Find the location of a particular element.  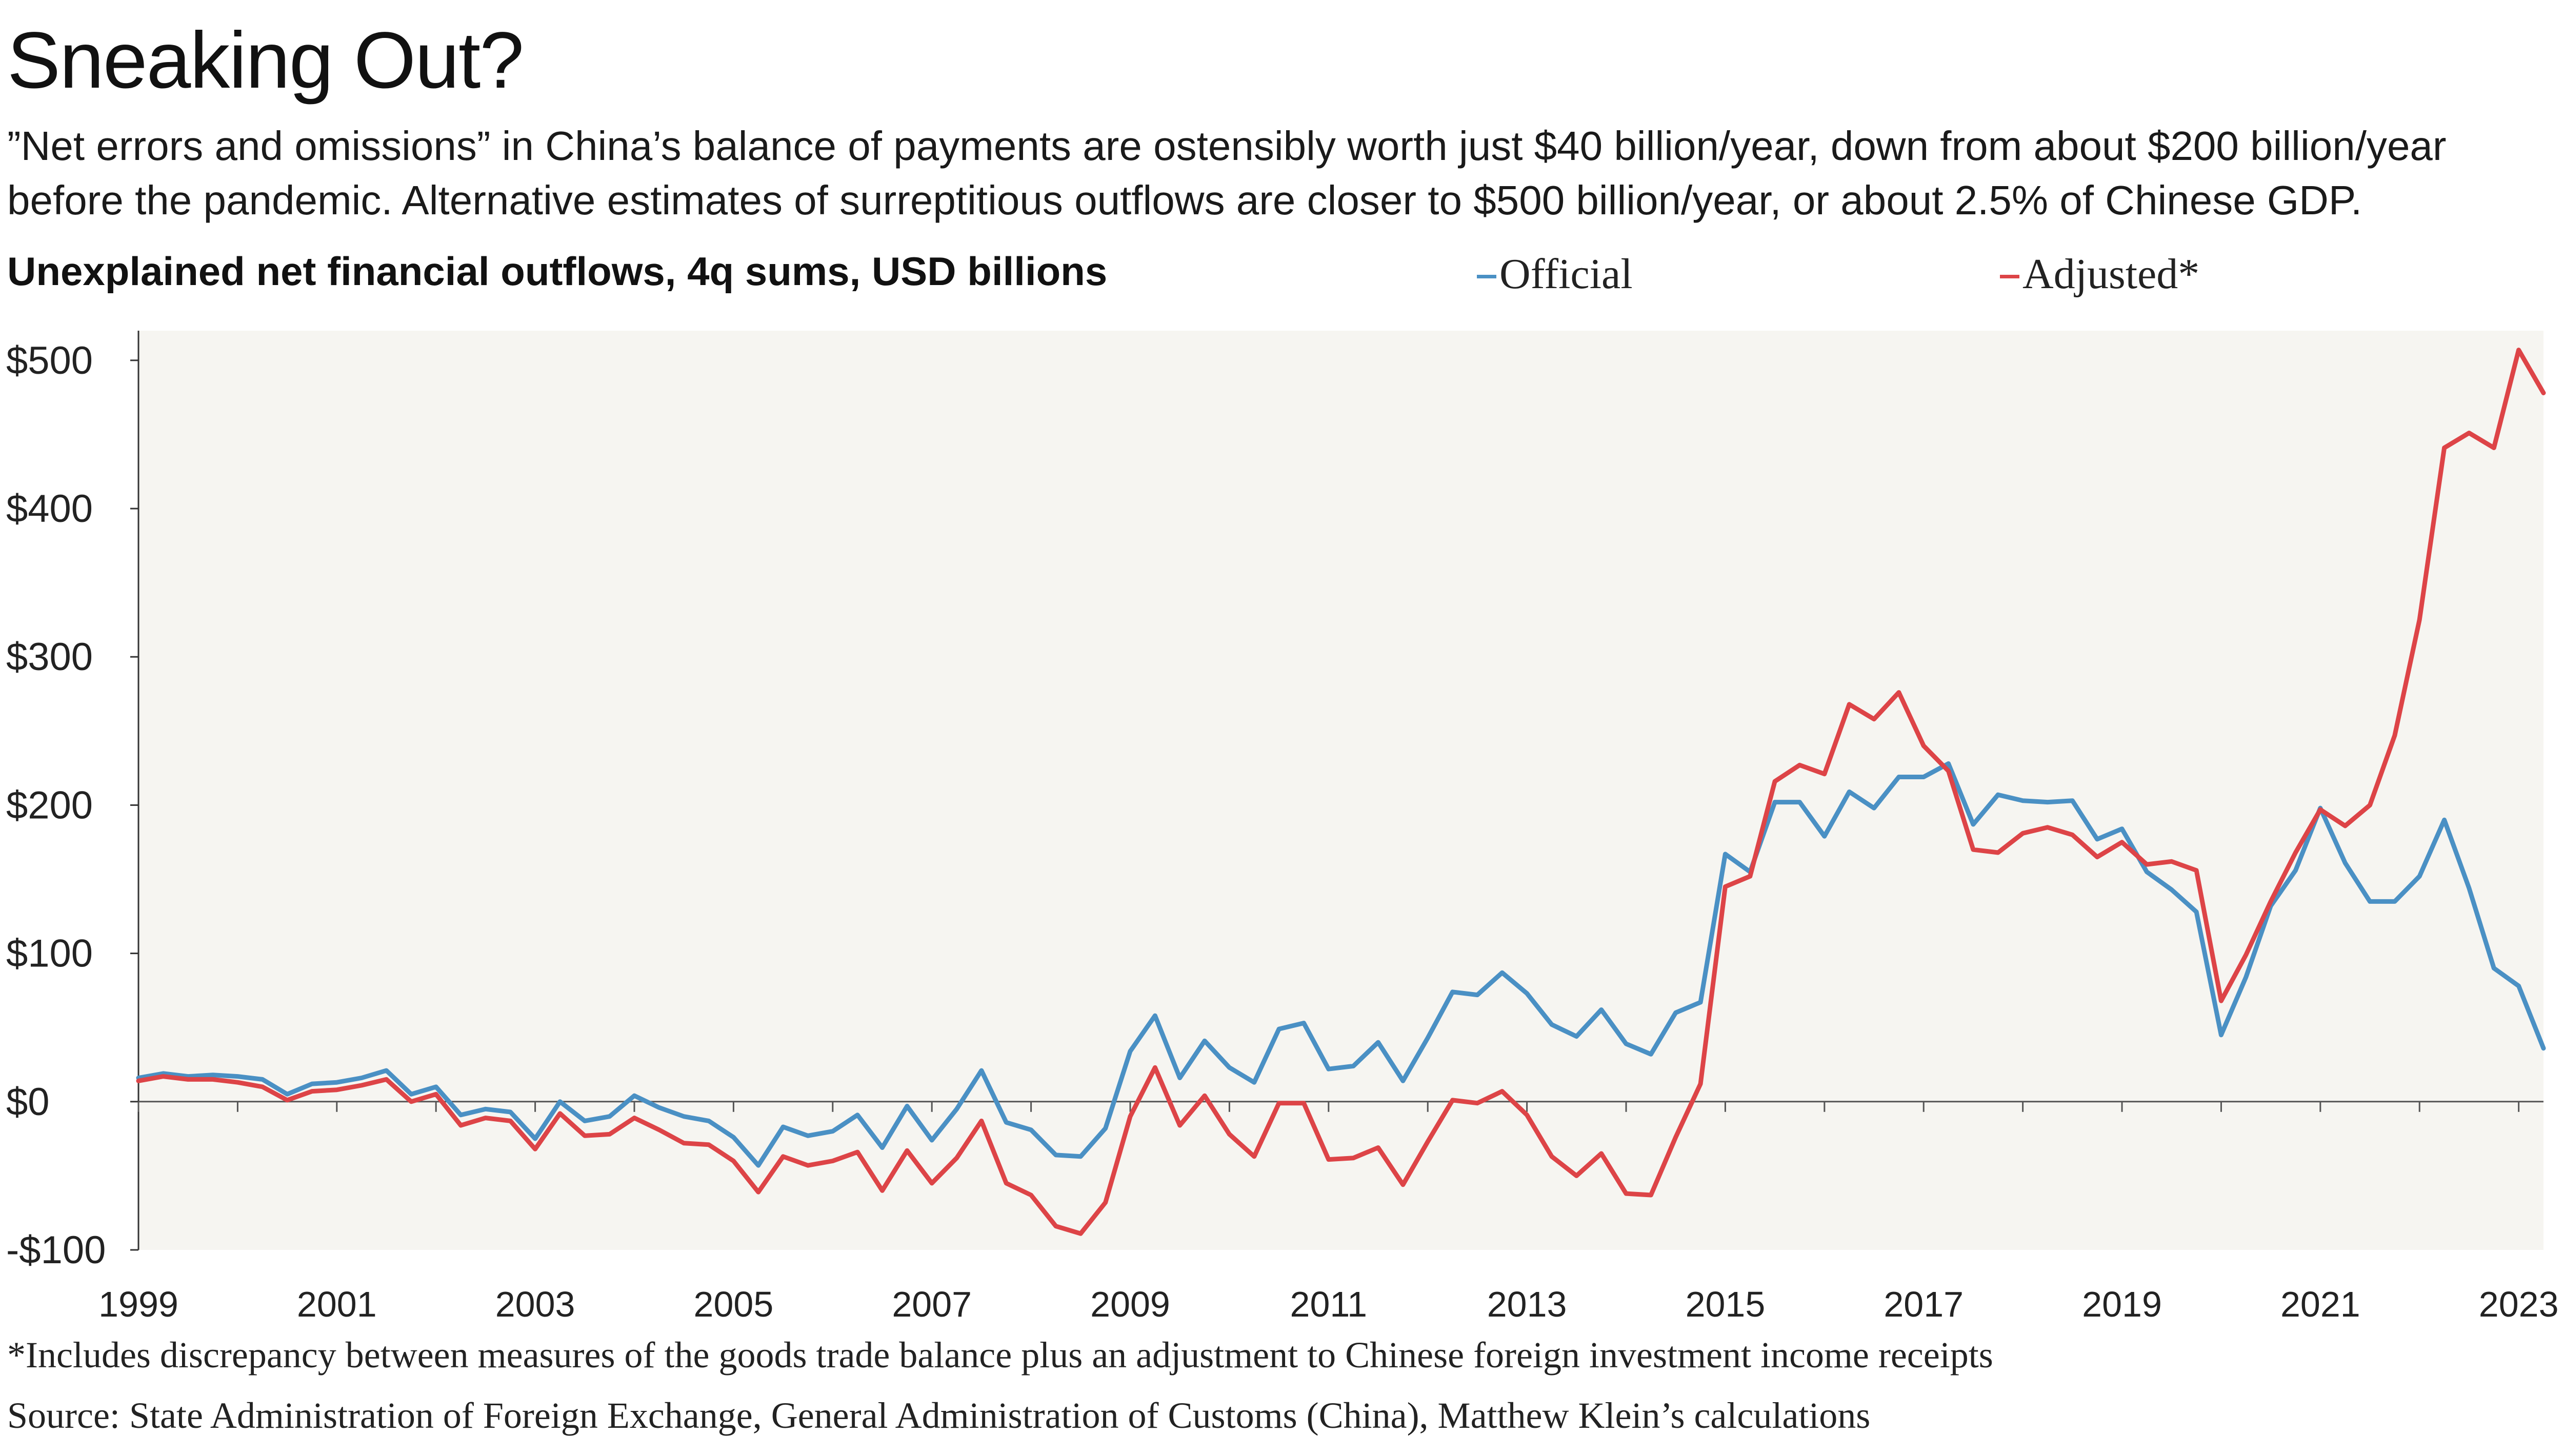

y-tick-label: $400 is located at coordinates (49, 509).